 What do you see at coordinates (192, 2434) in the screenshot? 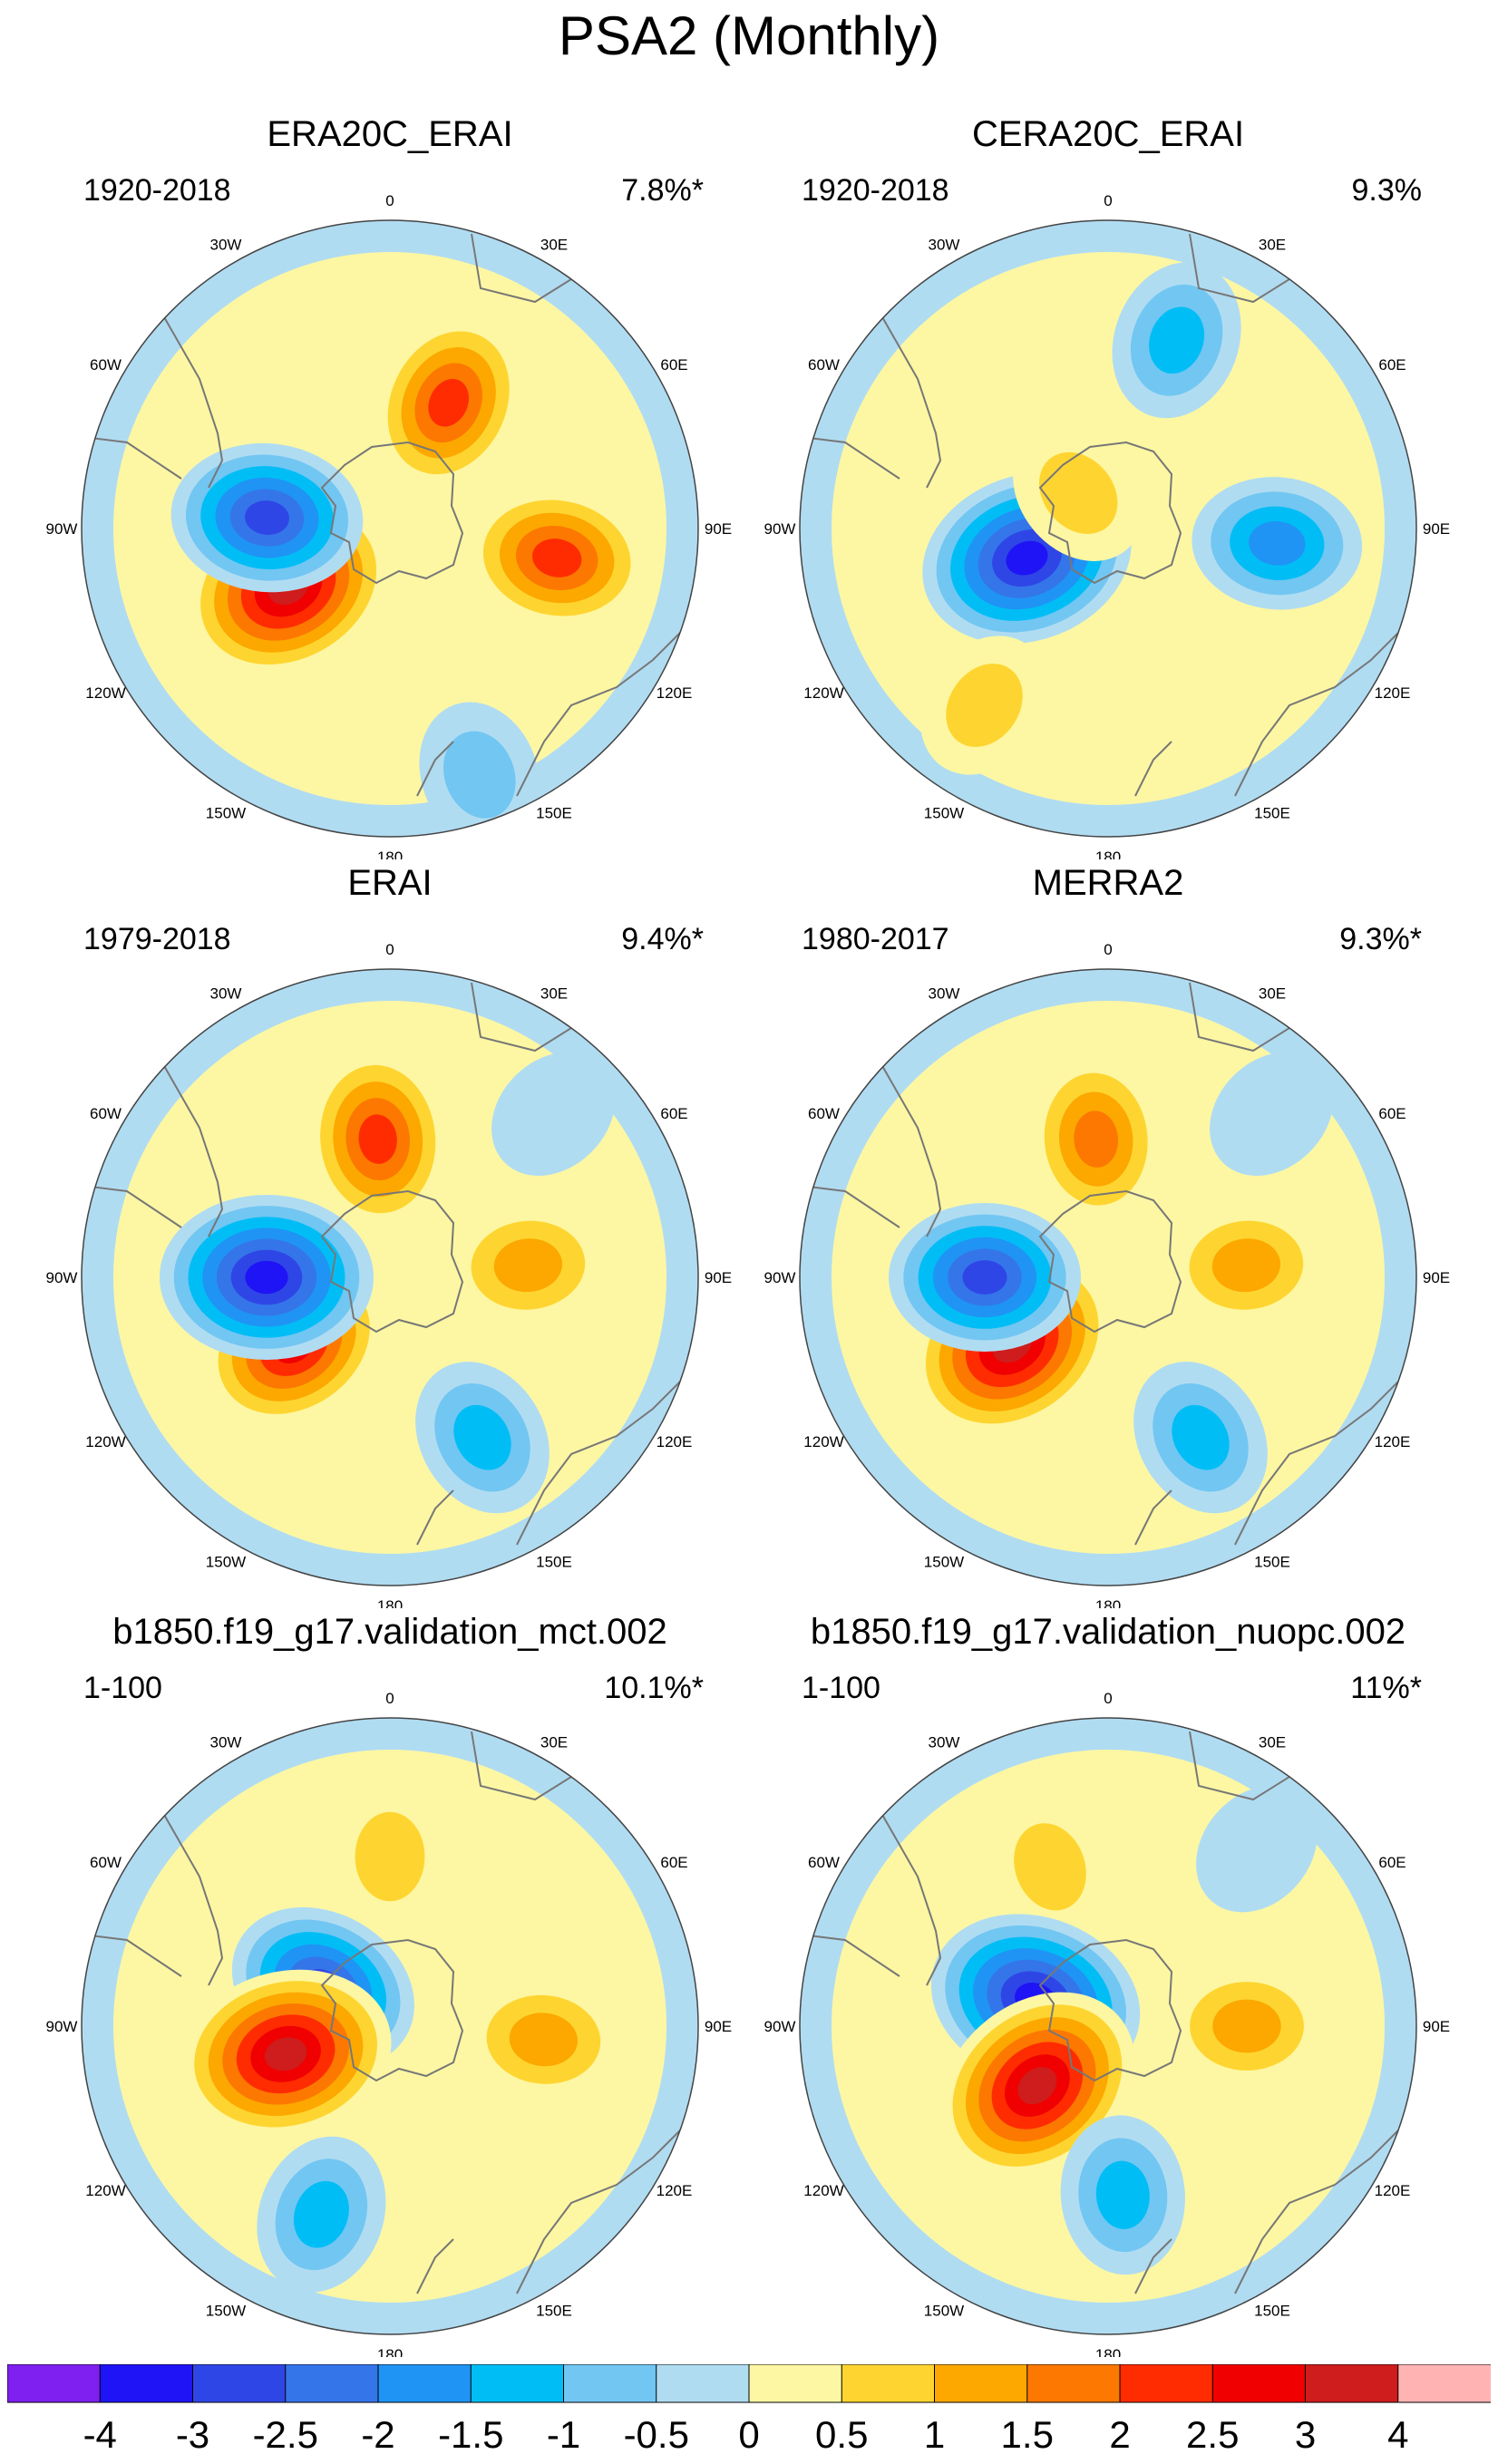
I see `colorbar-label: -3` at bounding box center [192, 2434].